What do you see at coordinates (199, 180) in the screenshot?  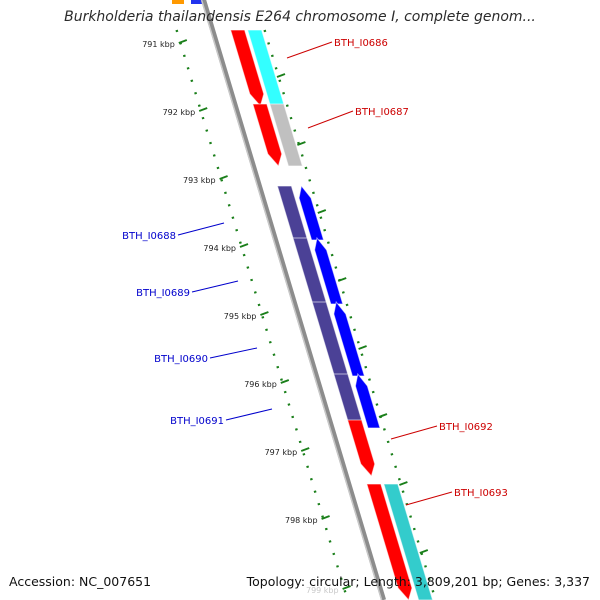 I see `tick-label-793-kbp: 793 kbp` at bounding box center [199, 180].